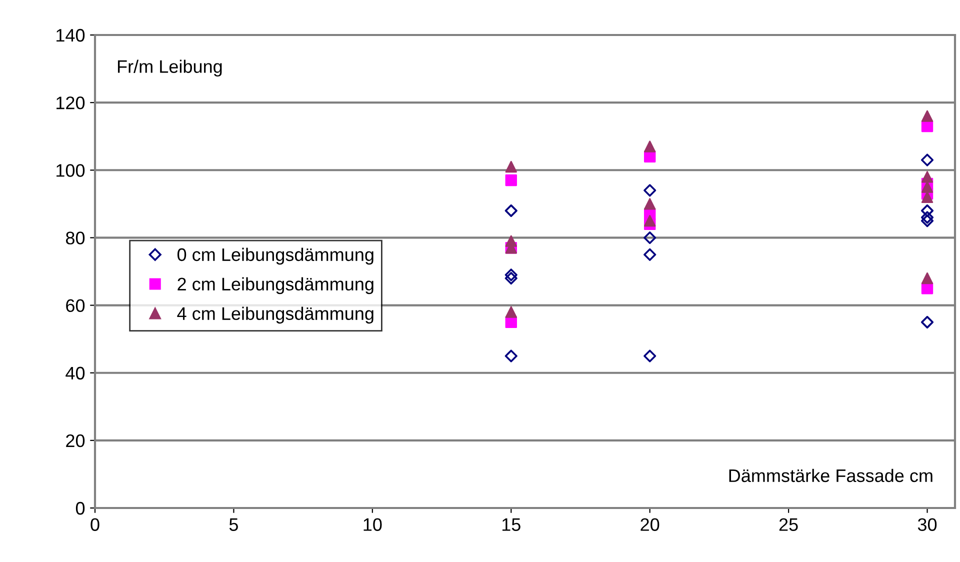 The width and height of the screenshot is (960, 562). Describe the element at coordinates (275, 256) in the screenshot. I see `legend-label: 0 cm Leibungsdämmung` at that location.